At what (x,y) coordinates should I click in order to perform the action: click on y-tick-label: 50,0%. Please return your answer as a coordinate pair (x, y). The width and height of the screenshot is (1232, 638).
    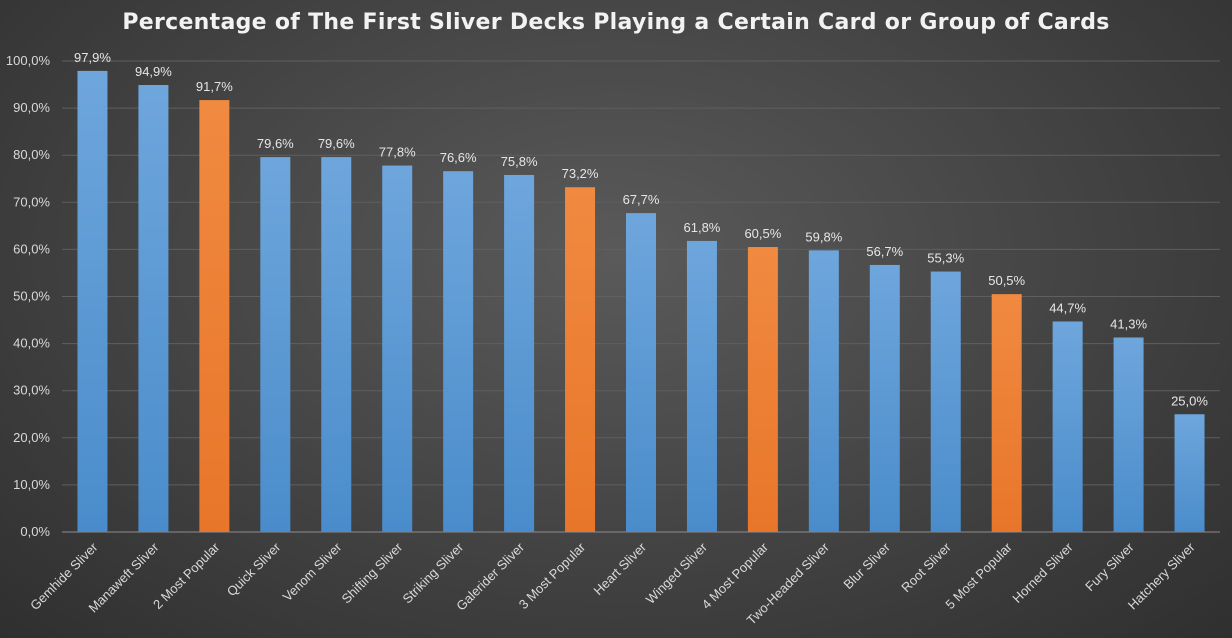
    Looking at the image, I should click on (31, 296).